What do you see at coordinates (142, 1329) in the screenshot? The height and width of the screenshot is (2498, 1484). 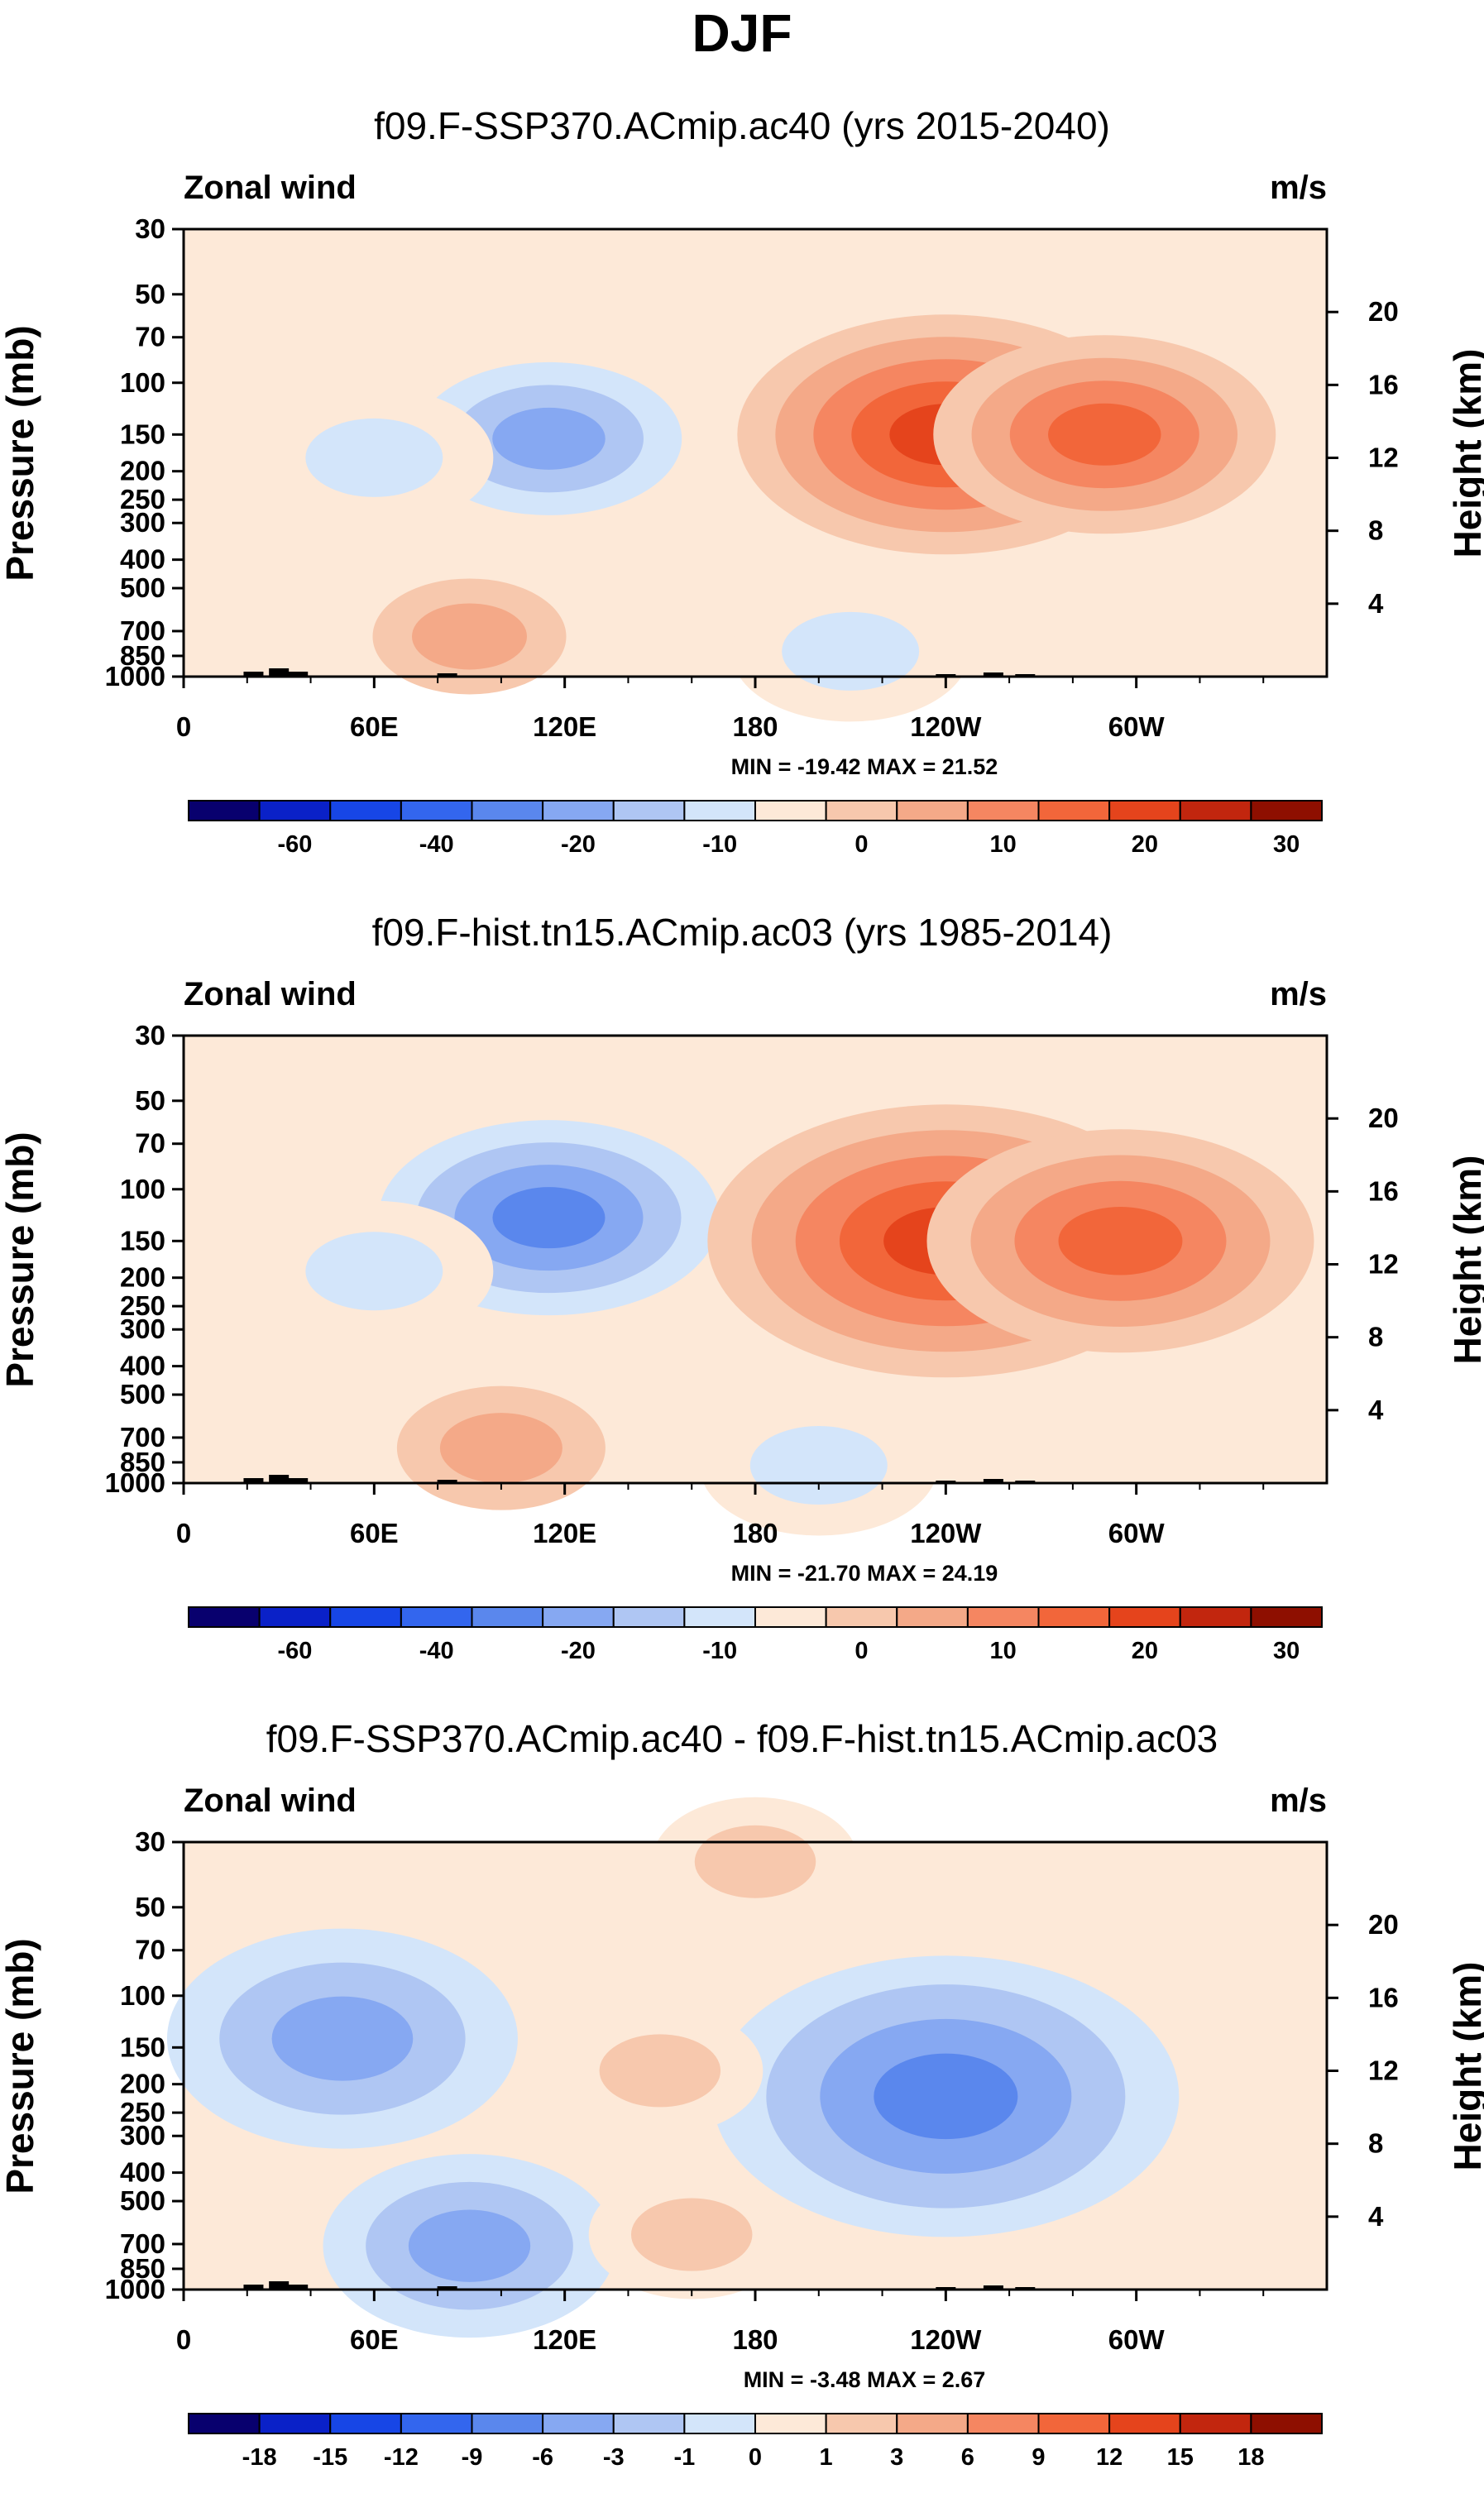 I see `pressure-tick-label: 300` at bounding box center [142, 1329].